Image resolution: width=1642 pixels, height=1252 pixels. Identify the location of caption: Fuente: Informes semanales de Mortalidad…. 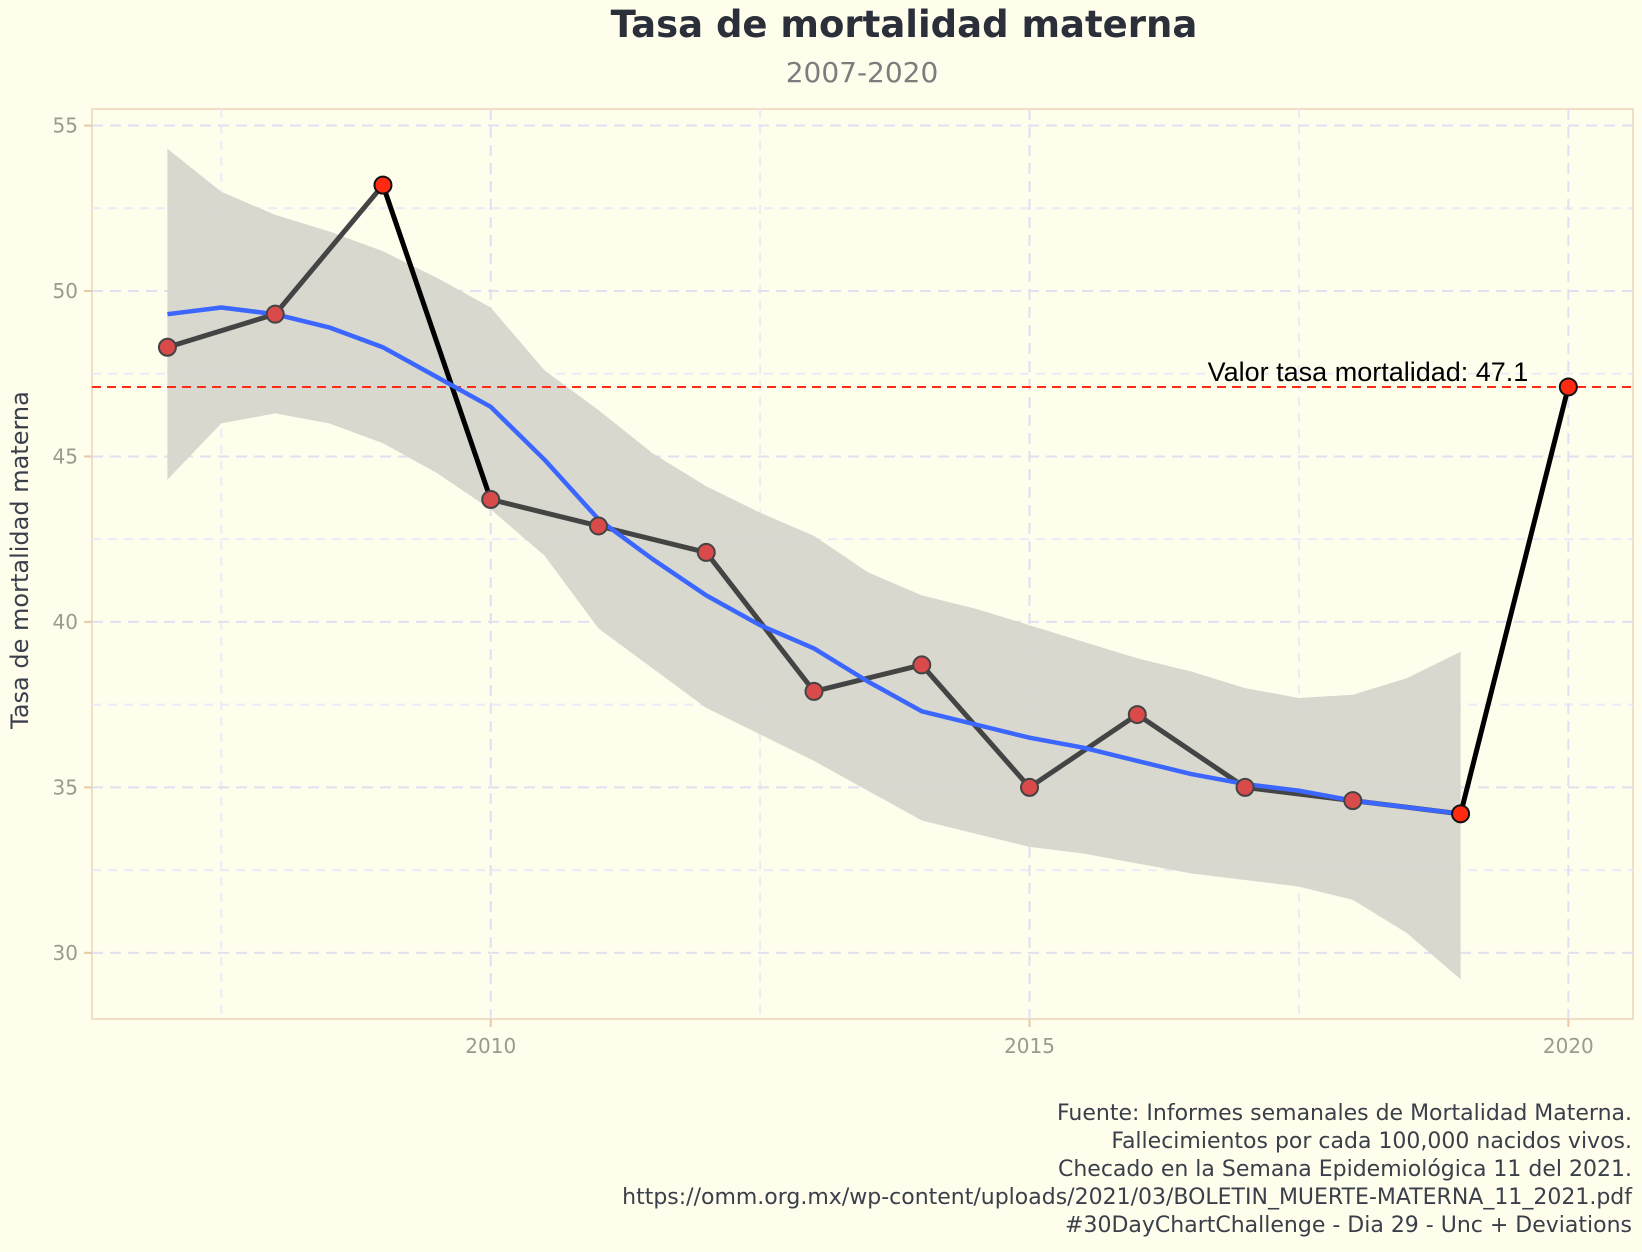
(1127, 1170).